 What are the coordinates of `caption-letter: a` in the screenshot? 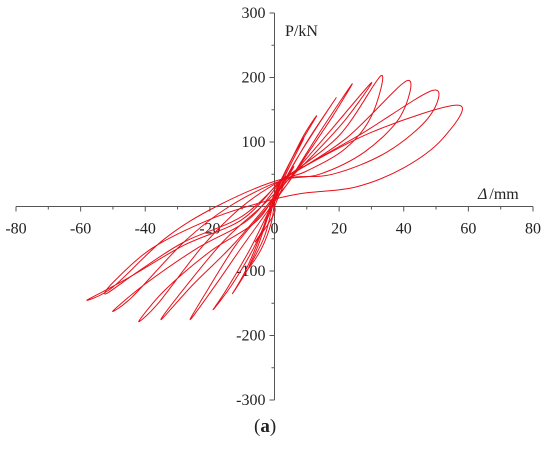 It's located at (265, 426).